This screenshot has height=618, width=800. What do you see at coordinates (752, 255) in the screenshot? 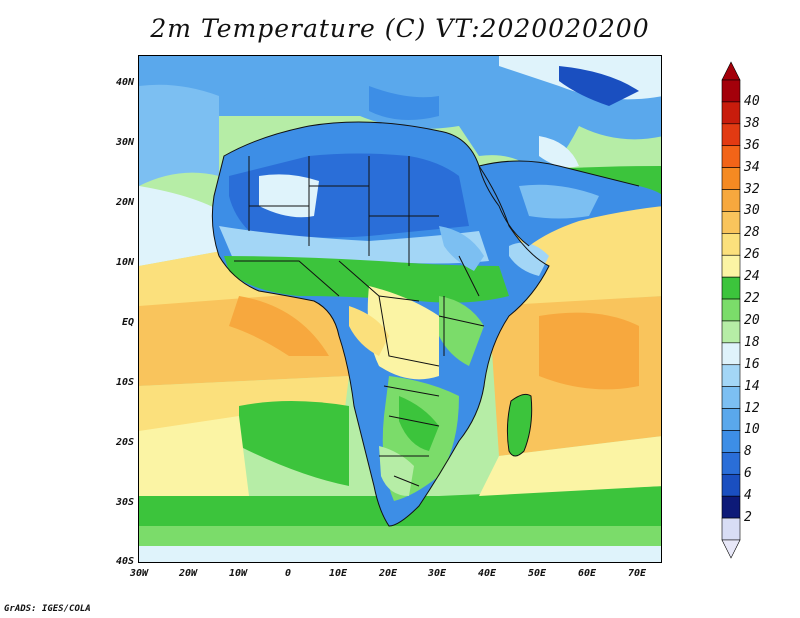
I see `colorbar-level-label: 26` at bounding box center [752, 255].